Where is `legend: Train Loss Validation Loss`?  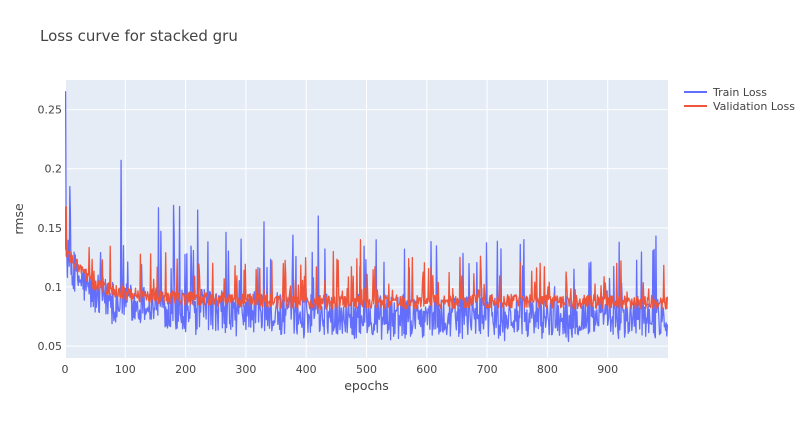 legend: Train Loss Validation Loss is located at coordinates (739, 99).